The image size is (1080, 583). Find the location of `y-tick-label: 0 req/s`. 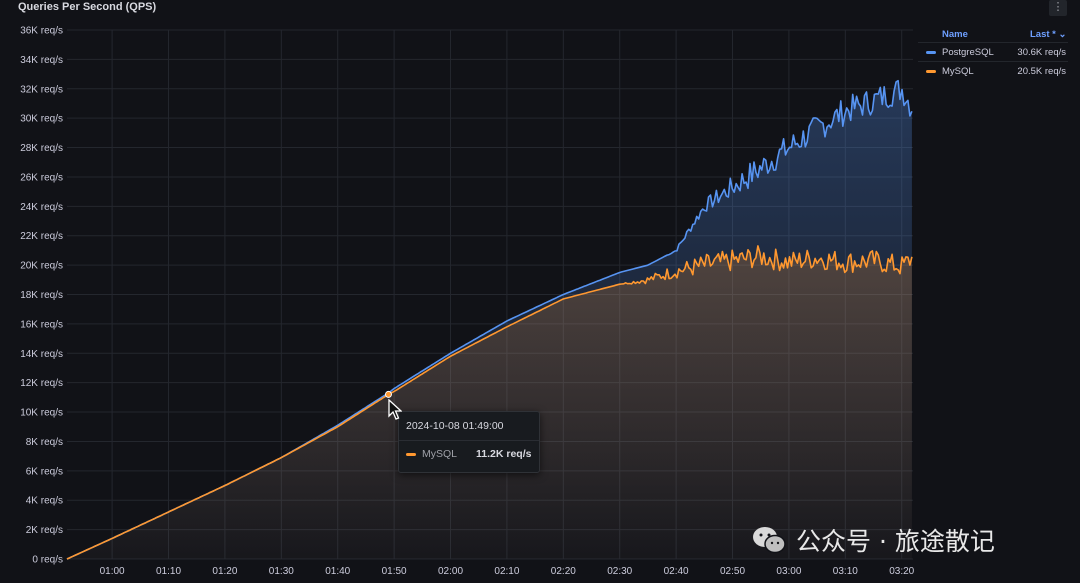

y-tick-label: 0 req/s is located at coordinates (47, 560).